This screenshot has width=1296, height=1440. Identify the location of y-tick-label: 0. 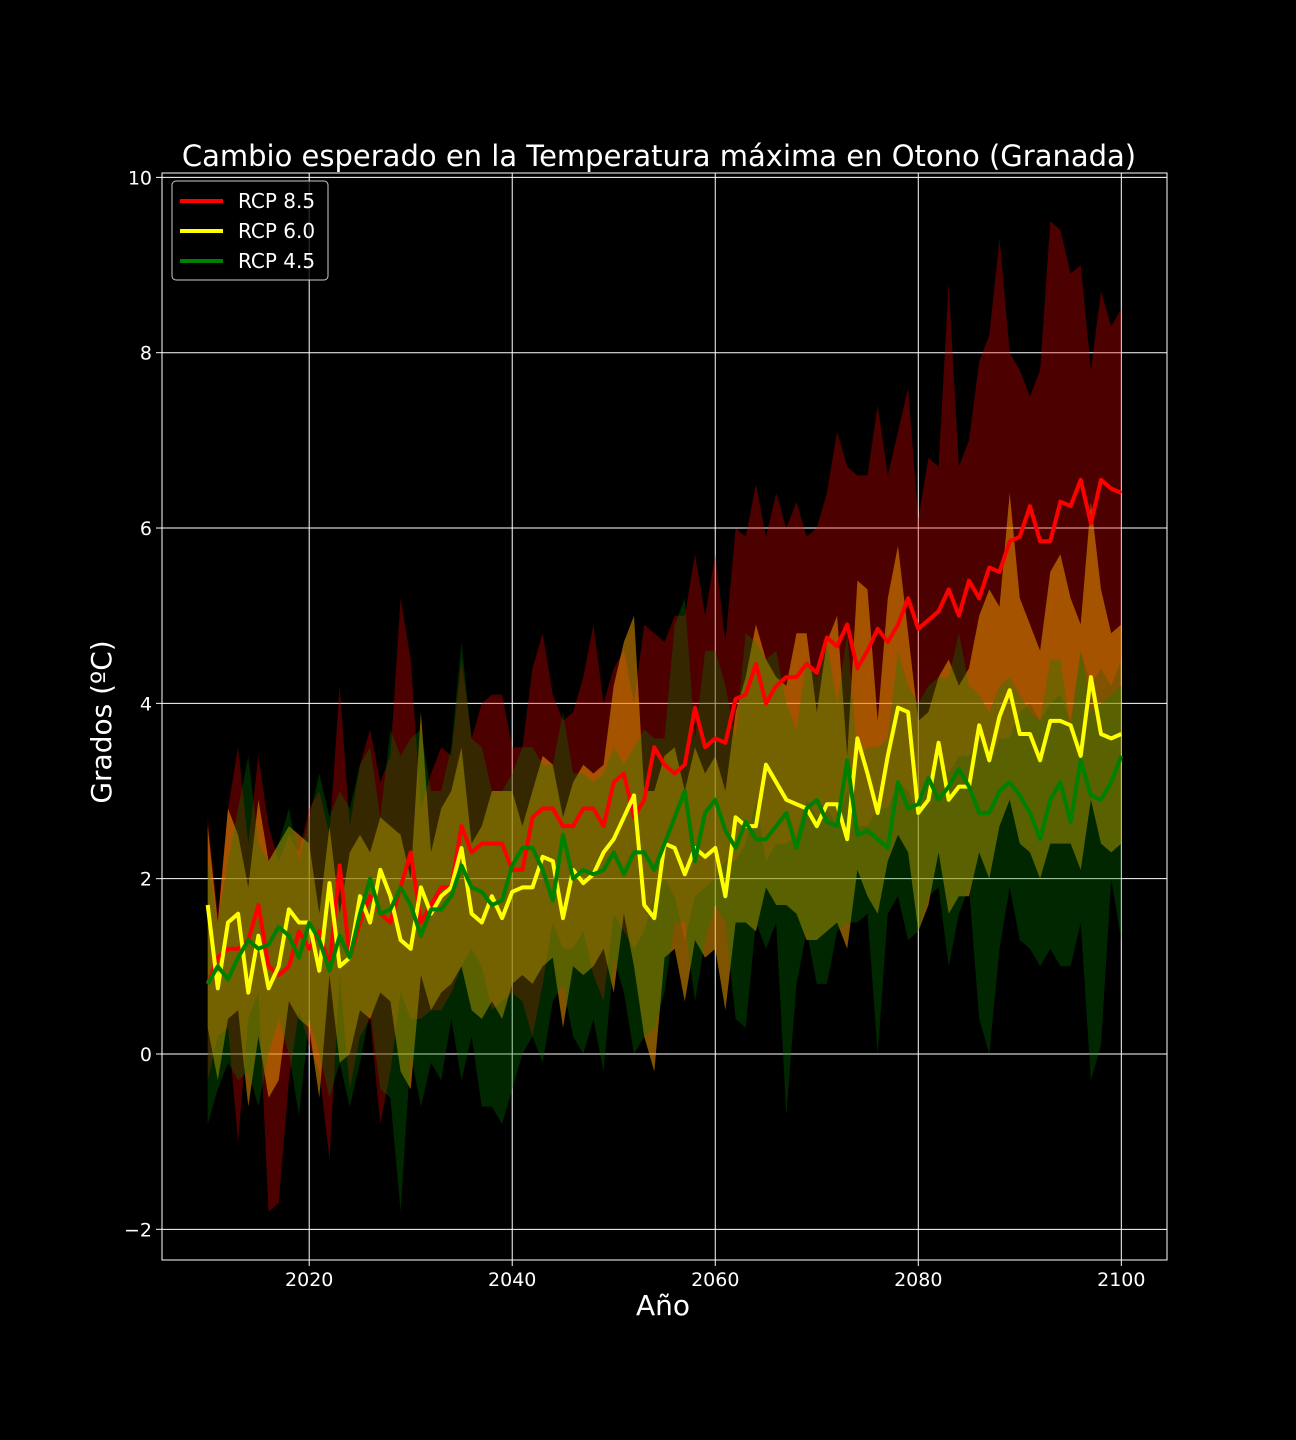
(146, 1055).